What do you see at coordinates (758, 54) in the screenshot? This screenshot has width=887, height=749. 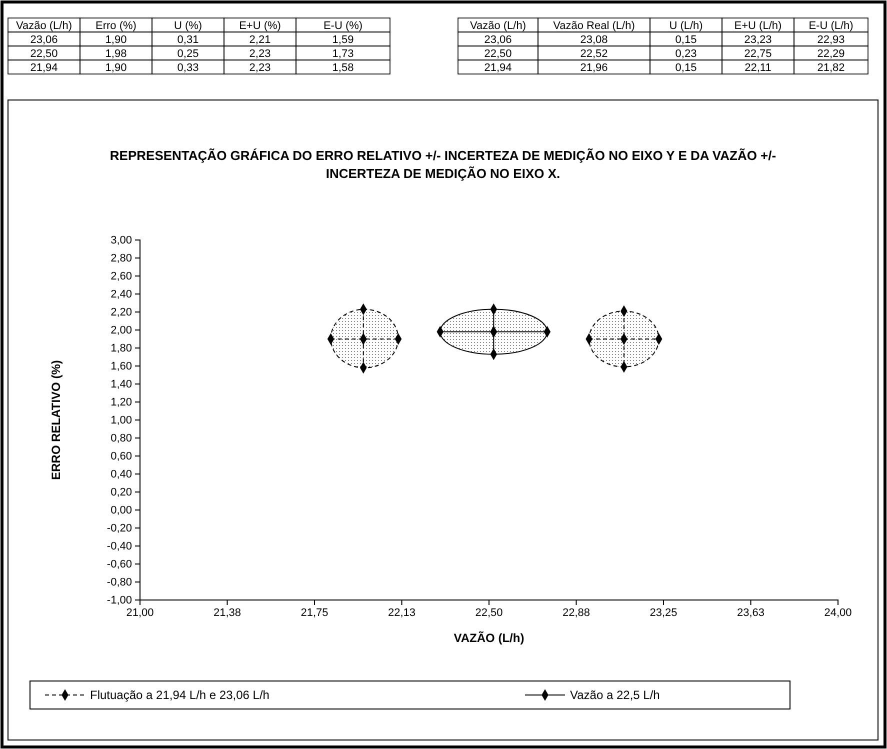 I see `text: 22,75` at bounding box center [758, 54].